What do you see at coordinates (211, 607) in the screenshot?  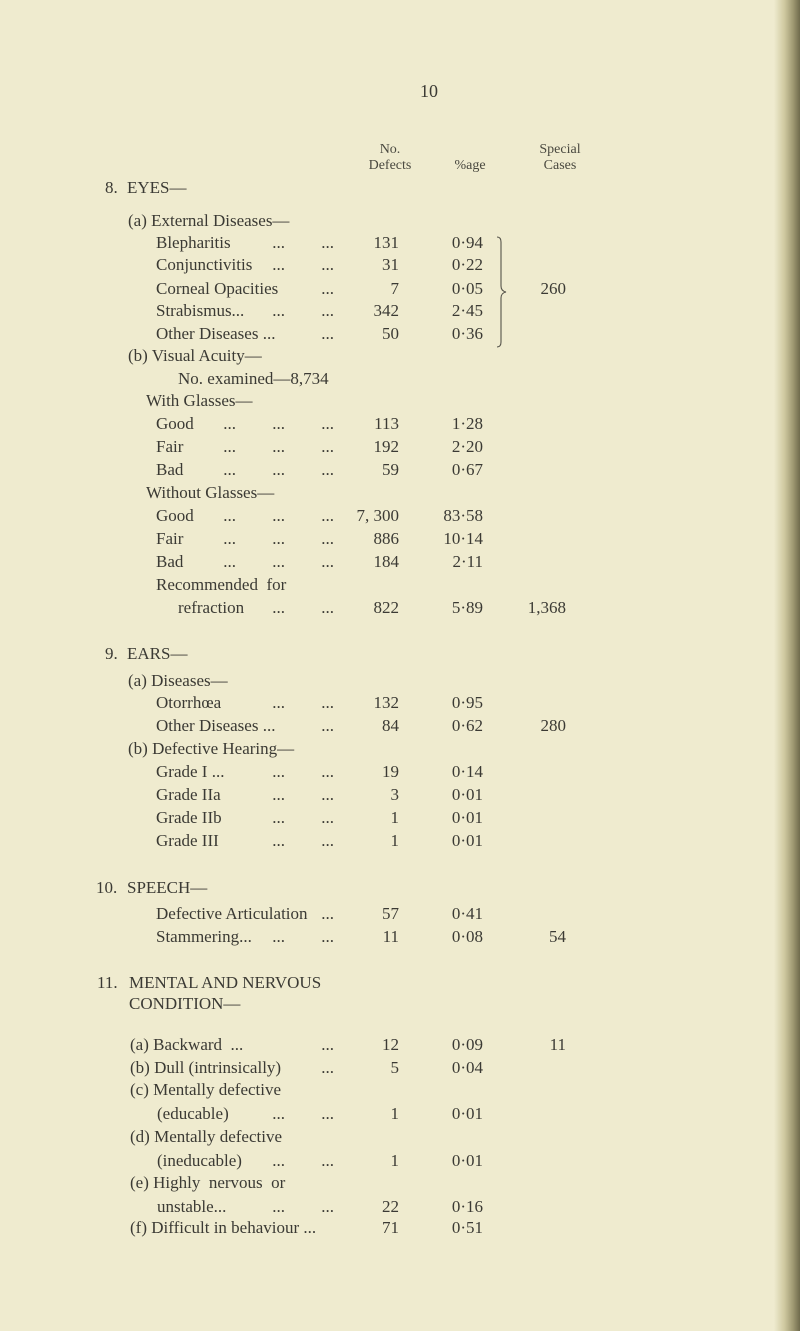 I see `row-label: refraction` at bounding box center [211, 607].